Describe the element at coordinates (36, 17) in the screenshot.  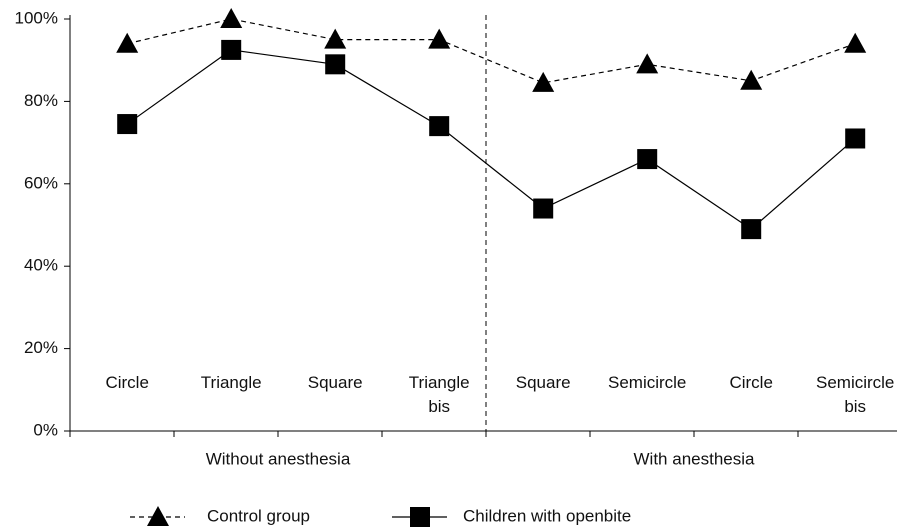
I see `y-tick-label: 100%` at that location.